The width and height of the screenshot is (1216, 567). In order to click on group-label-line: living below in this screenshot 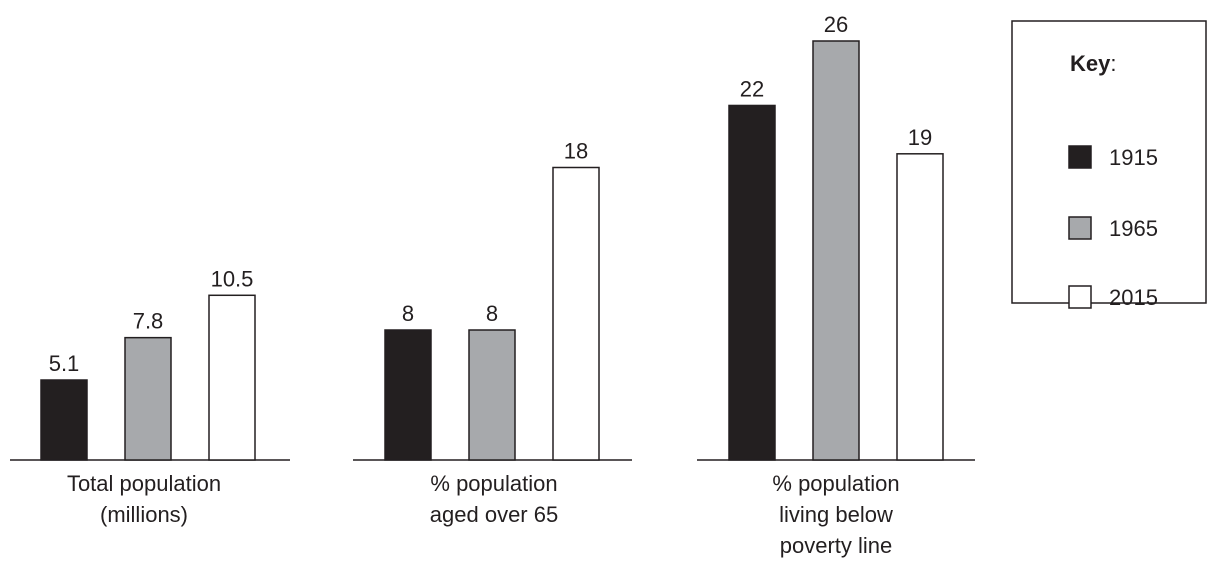, I will do `click(836, 514)`.